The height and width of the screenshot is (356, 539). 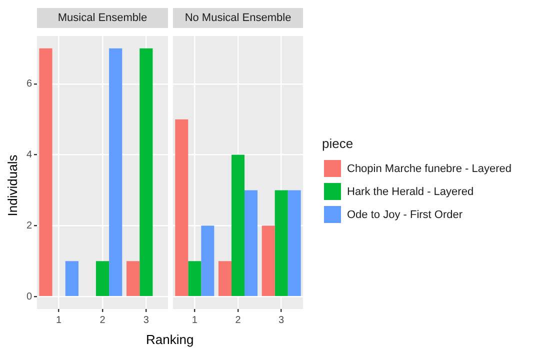 What do you see at coordinates (29, 296) in the screenshot?
I see `y-tick-label: 0` at bounding box center [29, 296].